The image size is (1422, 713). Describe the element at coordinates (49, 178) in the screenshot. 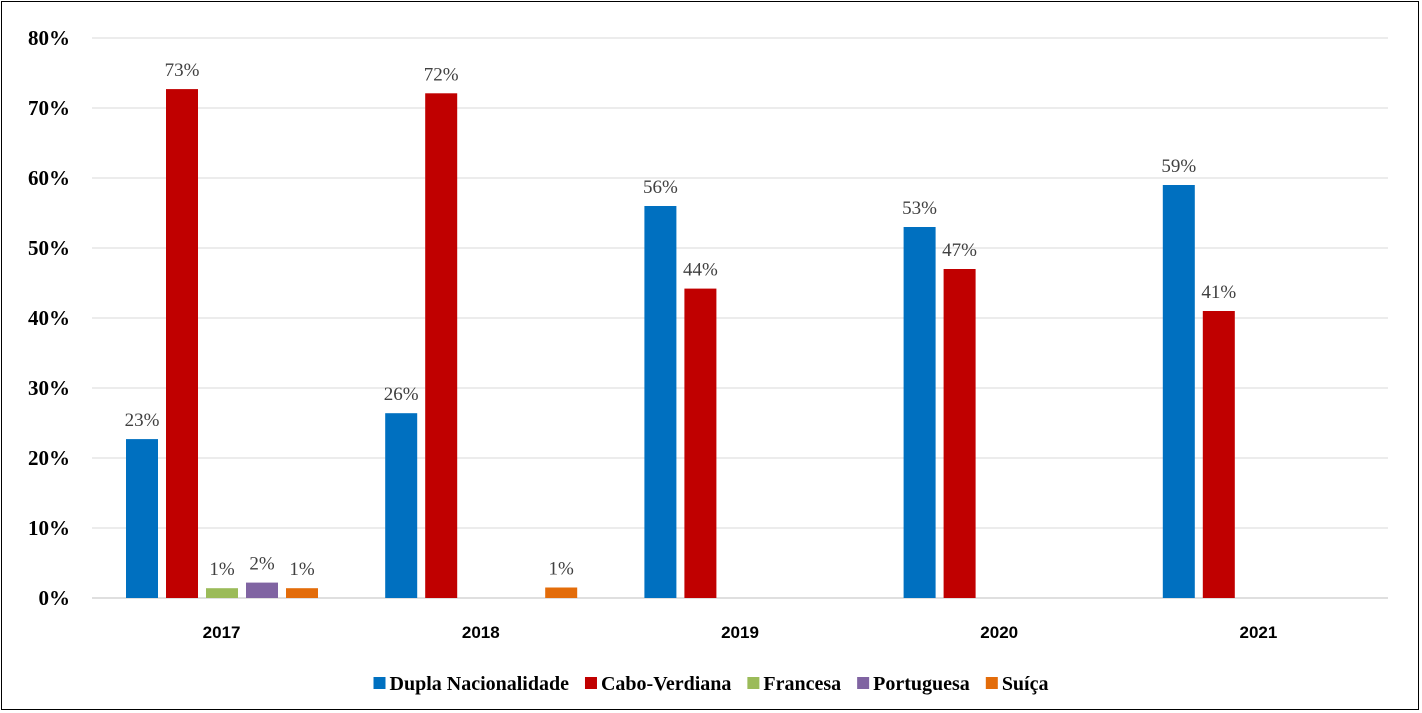

I see `y-tick-label: 60%` at that location.